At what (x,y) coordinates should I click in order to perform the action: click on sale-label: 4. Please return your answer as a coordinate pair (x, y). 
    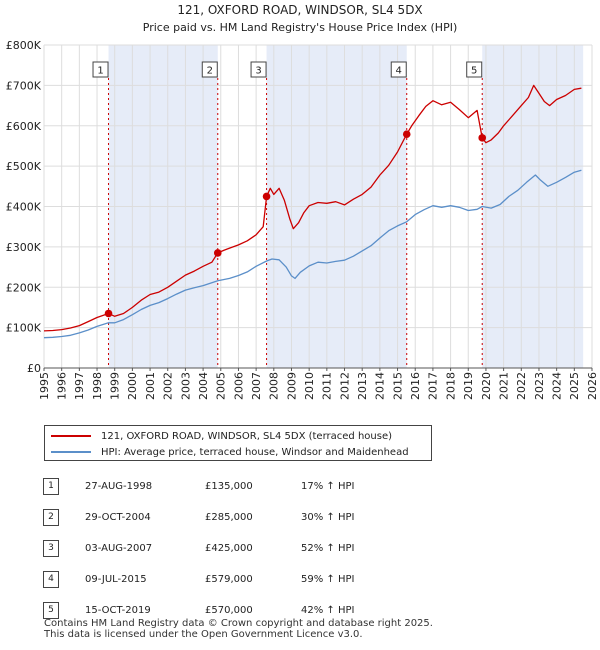
    Looking at the image, I should click on (398, 69).